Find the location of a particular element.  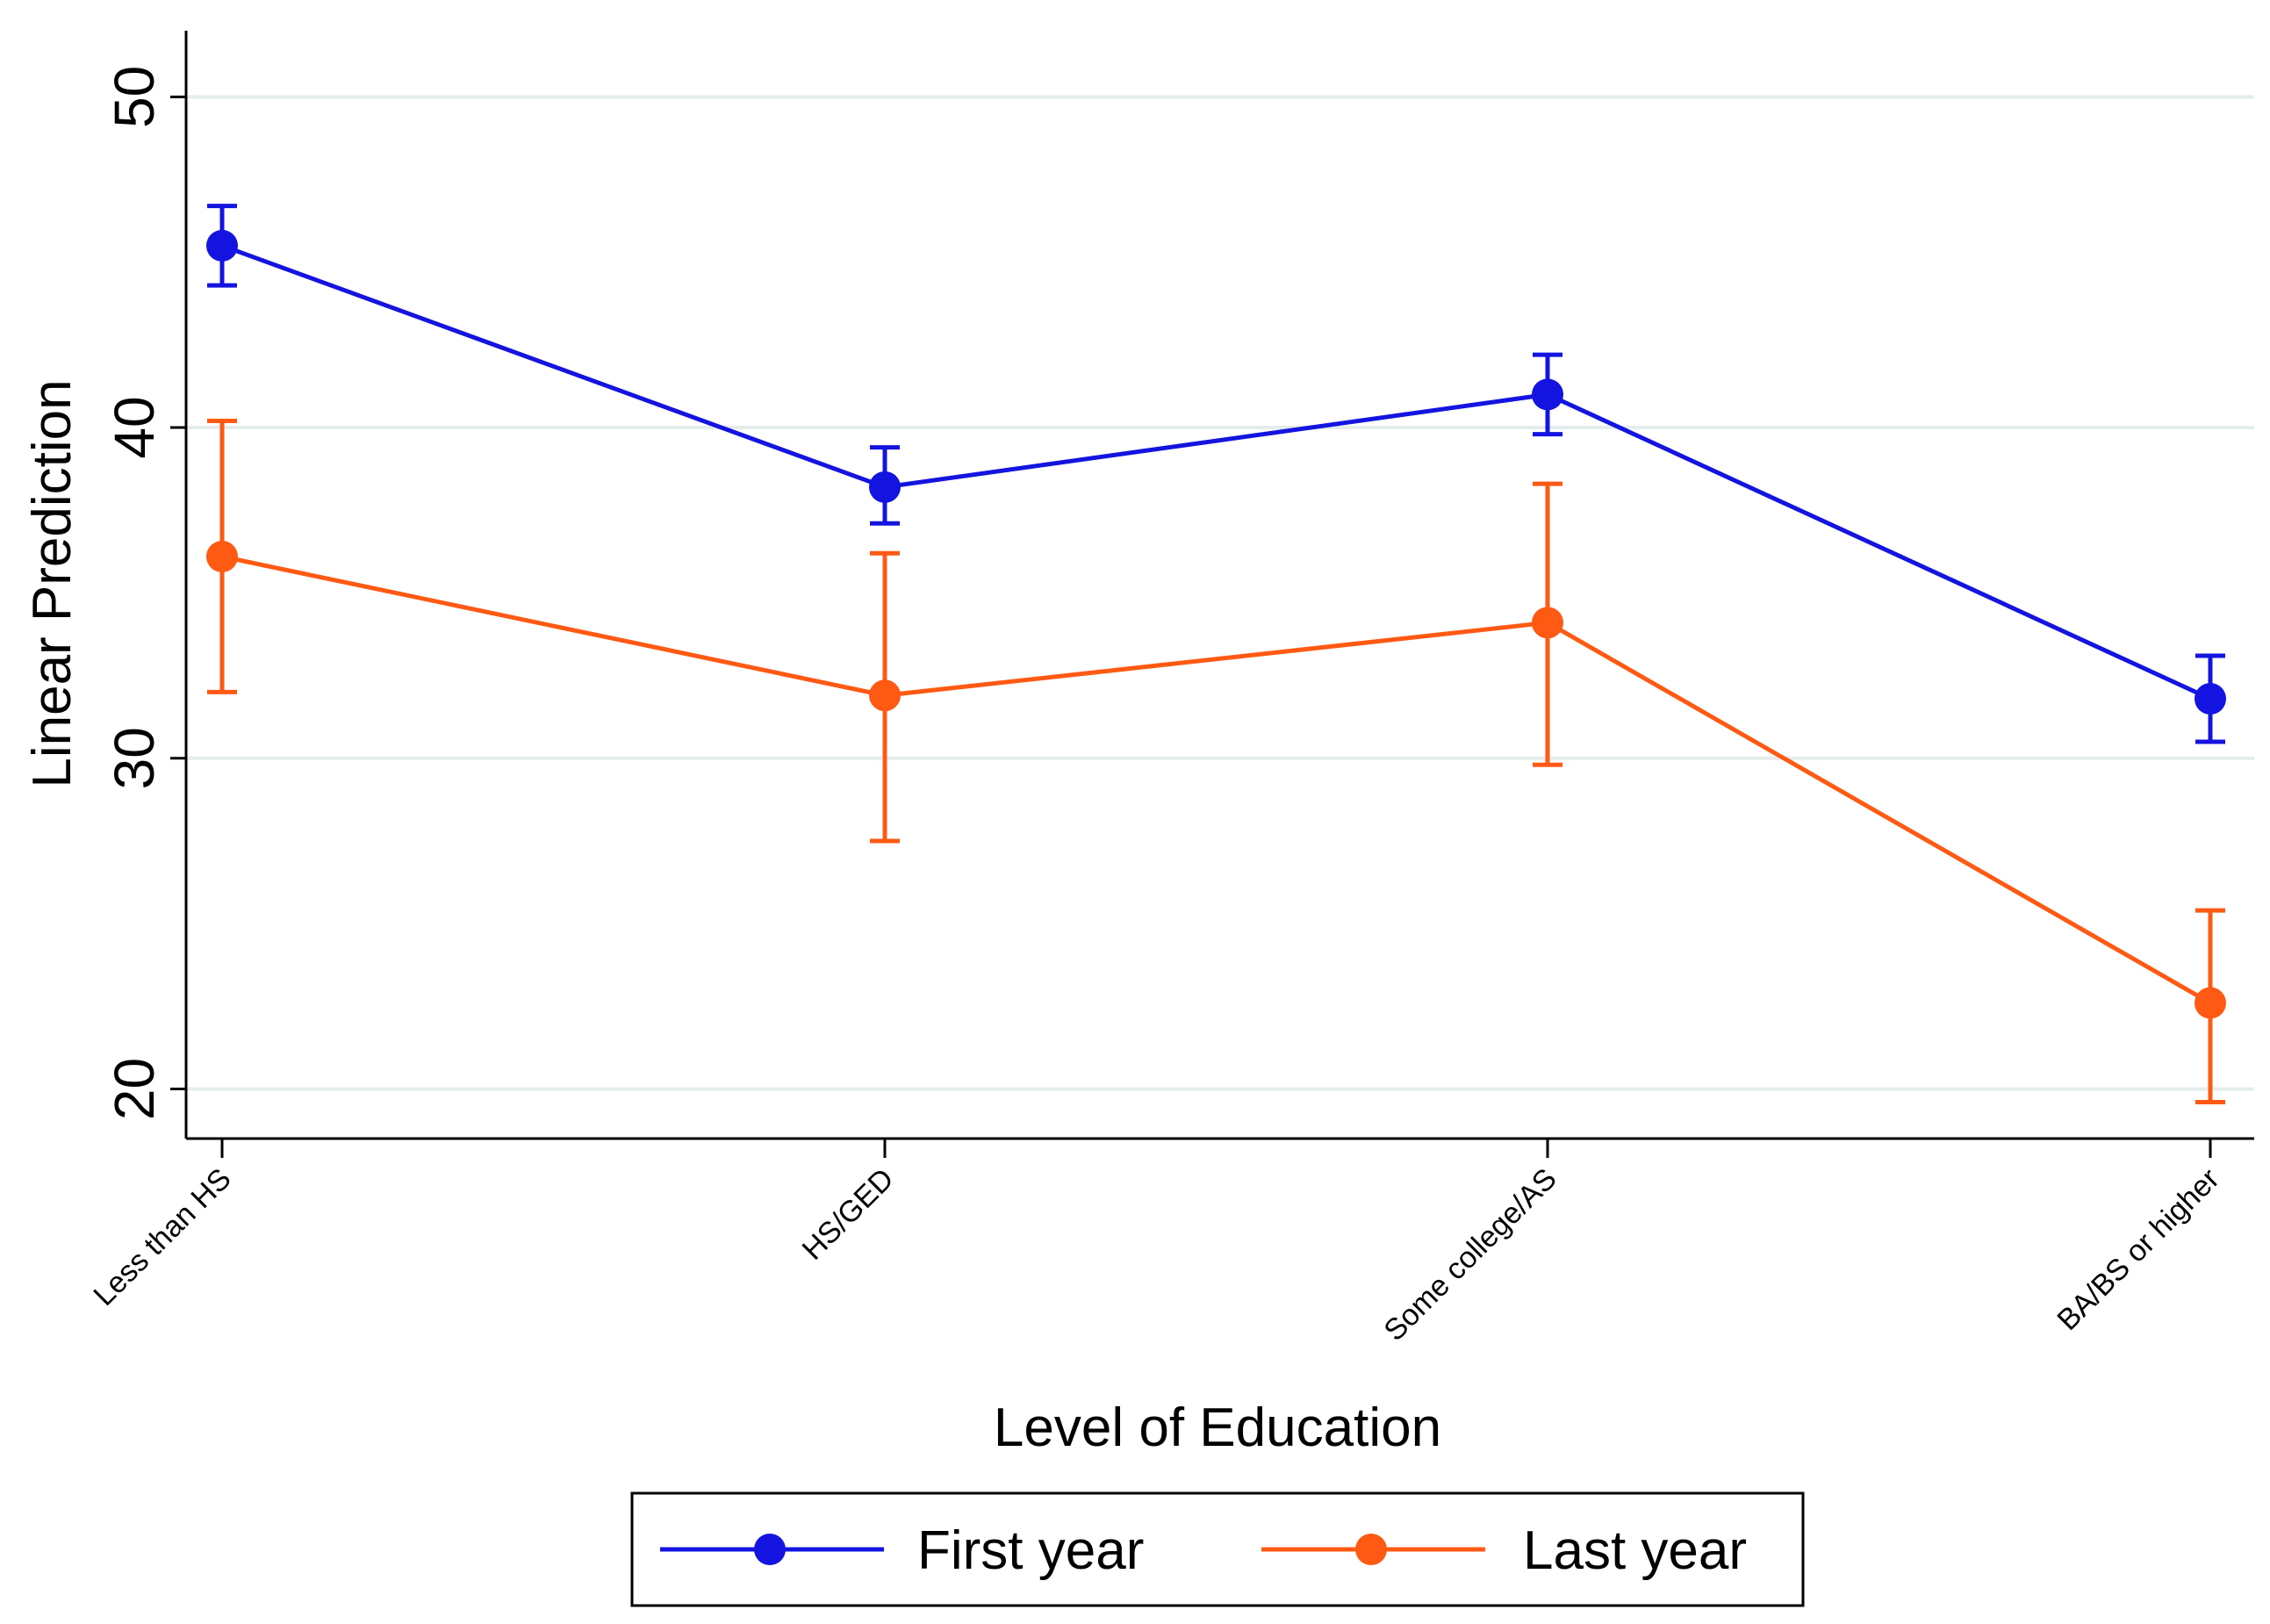

y-tick-label-50: 50 is located at coordinates (134, 97).